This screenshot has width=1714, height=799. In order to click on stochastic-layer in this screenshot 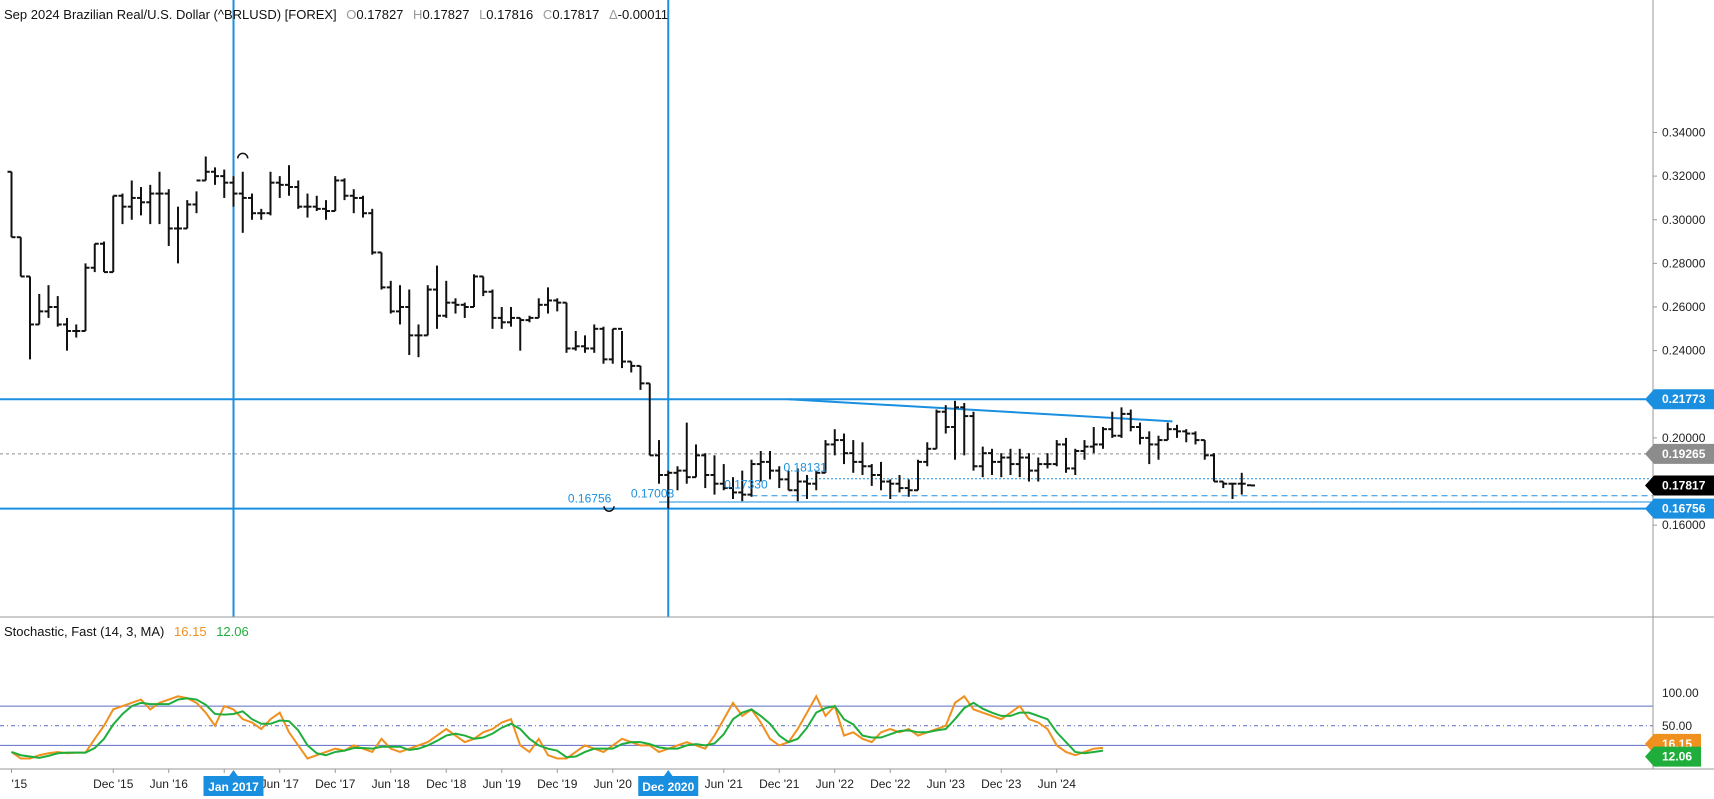, I will do `click(826, 727)`.